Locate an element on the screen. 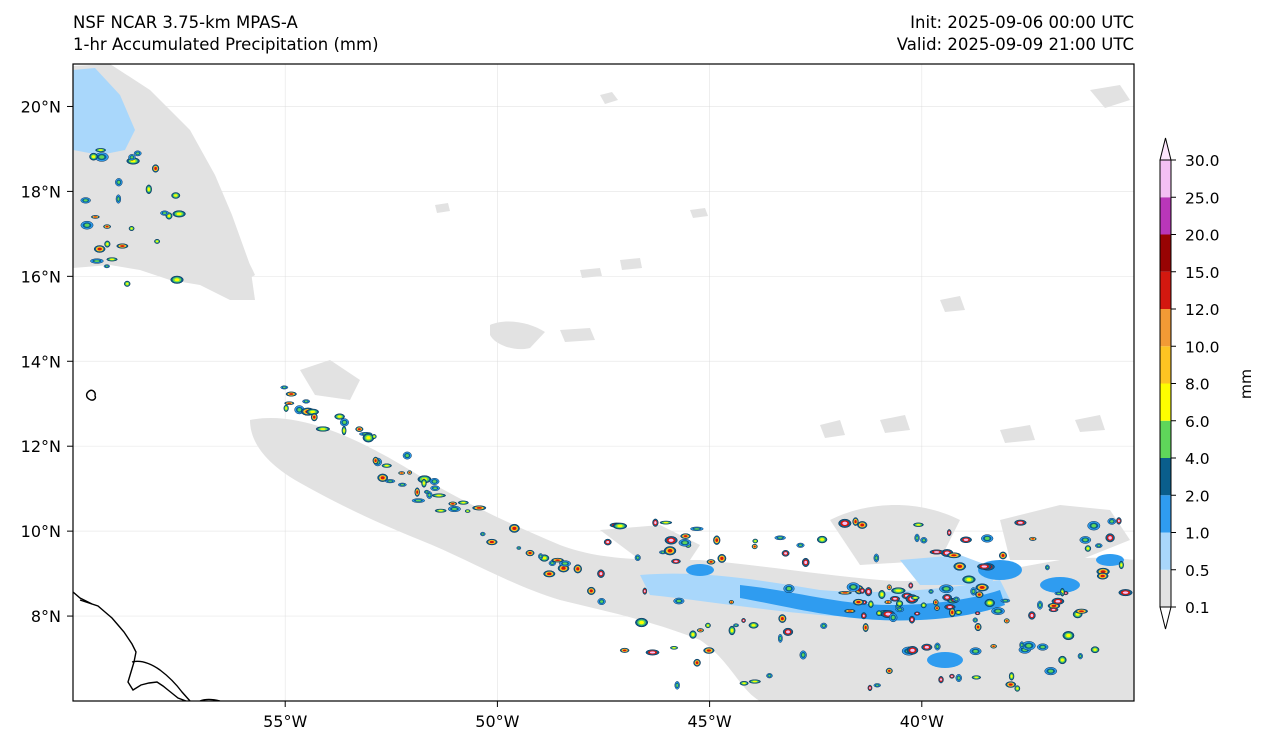 The width and height of the screenshot is (1268, 749). lat-tick-label: 20°N is located at coordinates (41, 106).